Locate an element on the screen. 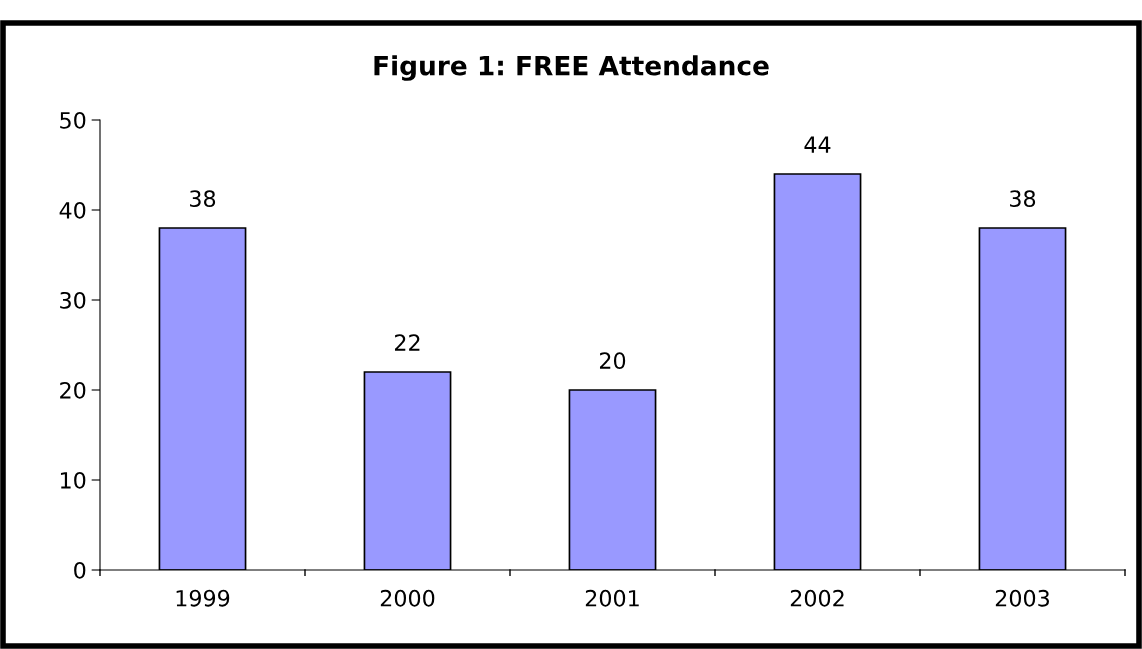 The image size is (1142, 649). y-tick-label: 40 is located at coordinates (72, 210).